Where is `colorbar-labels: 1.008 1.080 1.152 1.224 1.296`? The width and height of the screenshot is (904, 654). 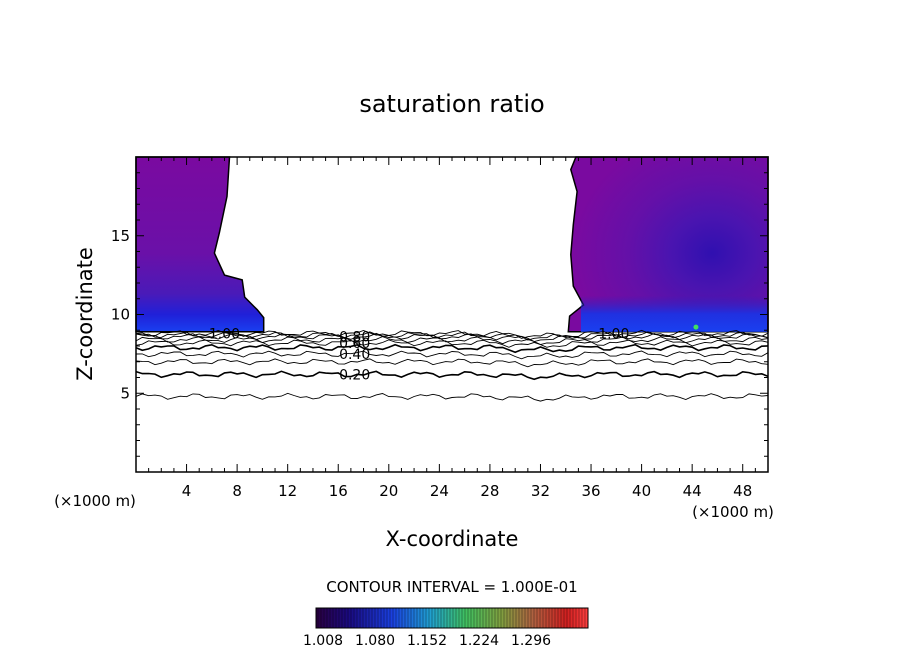 colorbar-labels: 1.008 1.080 1.152 1.224 1.296 is located at coordinates (427, 641).